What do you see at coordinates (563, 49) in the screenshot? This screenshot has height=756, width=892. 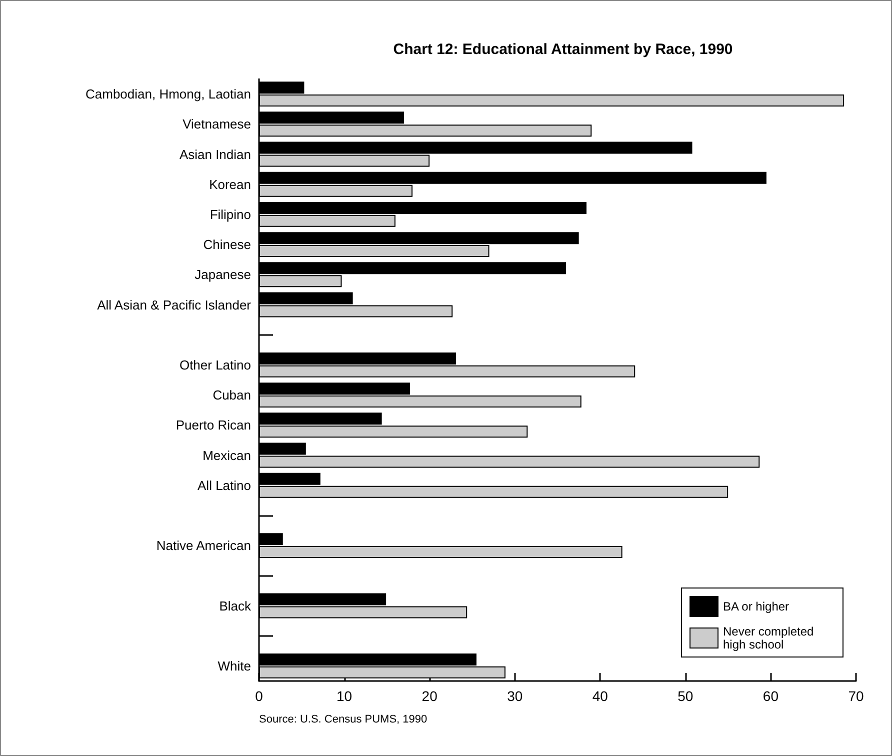 I see `chart-title: Chart 12: Educational Attainment by Race, 1990` at bounding box center [563, 49].